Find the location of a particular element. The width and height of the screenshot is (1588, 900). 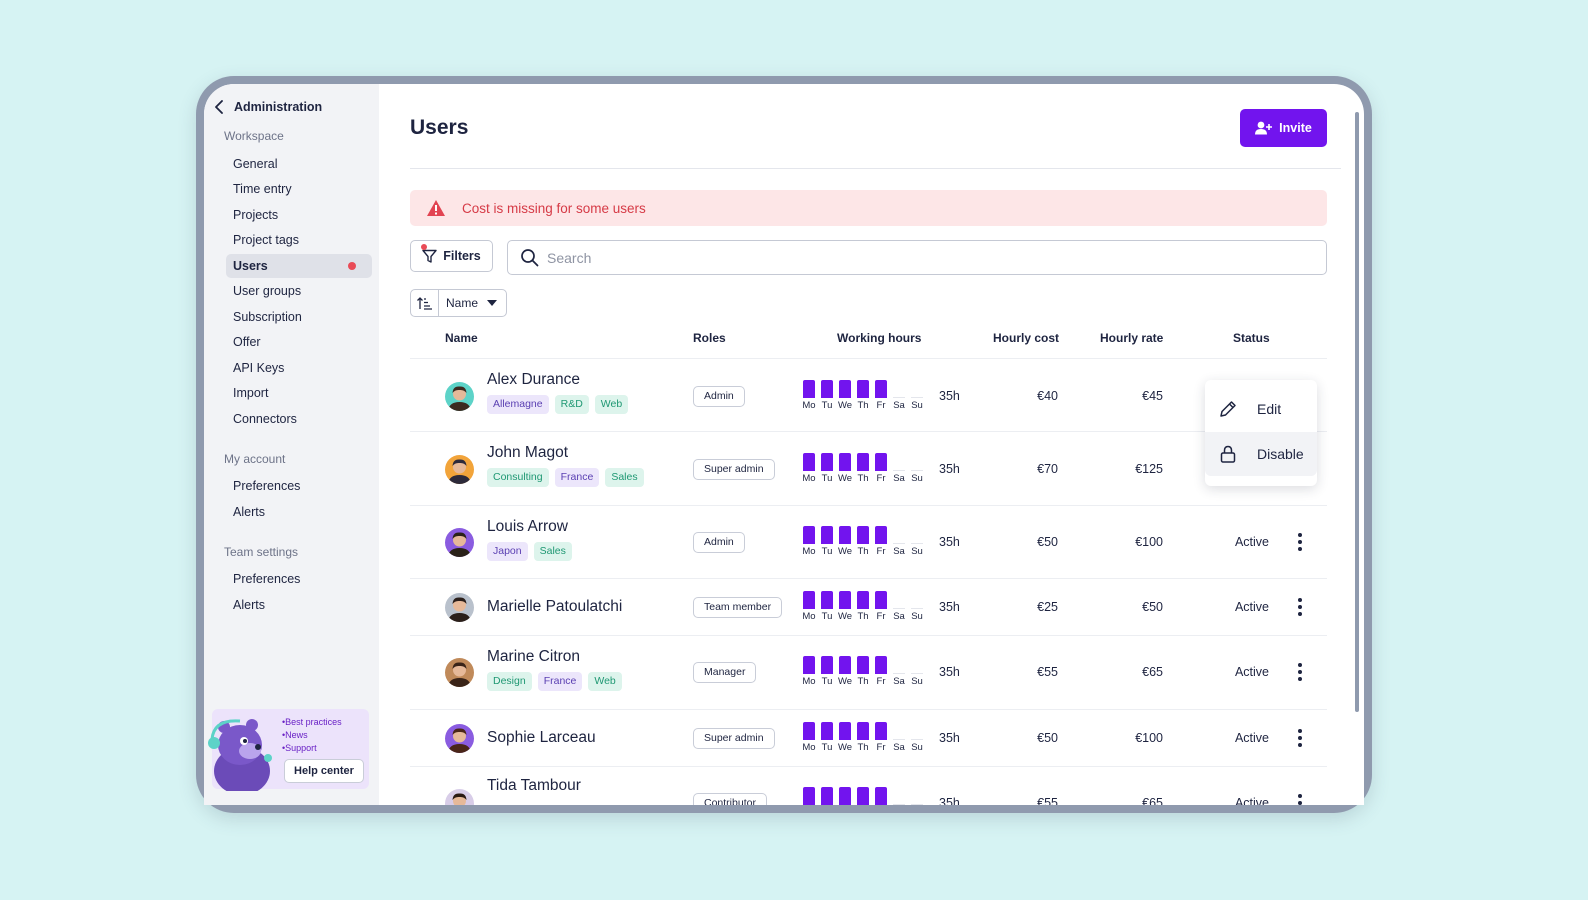

menu-item-label: Disable is located at coordinates (1280, 454).